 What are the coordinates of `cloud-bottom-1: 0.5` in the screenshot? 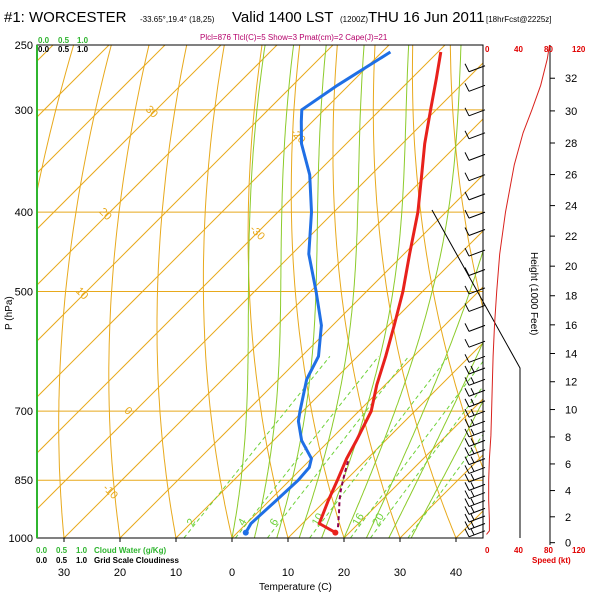 It's located at (62, 550).